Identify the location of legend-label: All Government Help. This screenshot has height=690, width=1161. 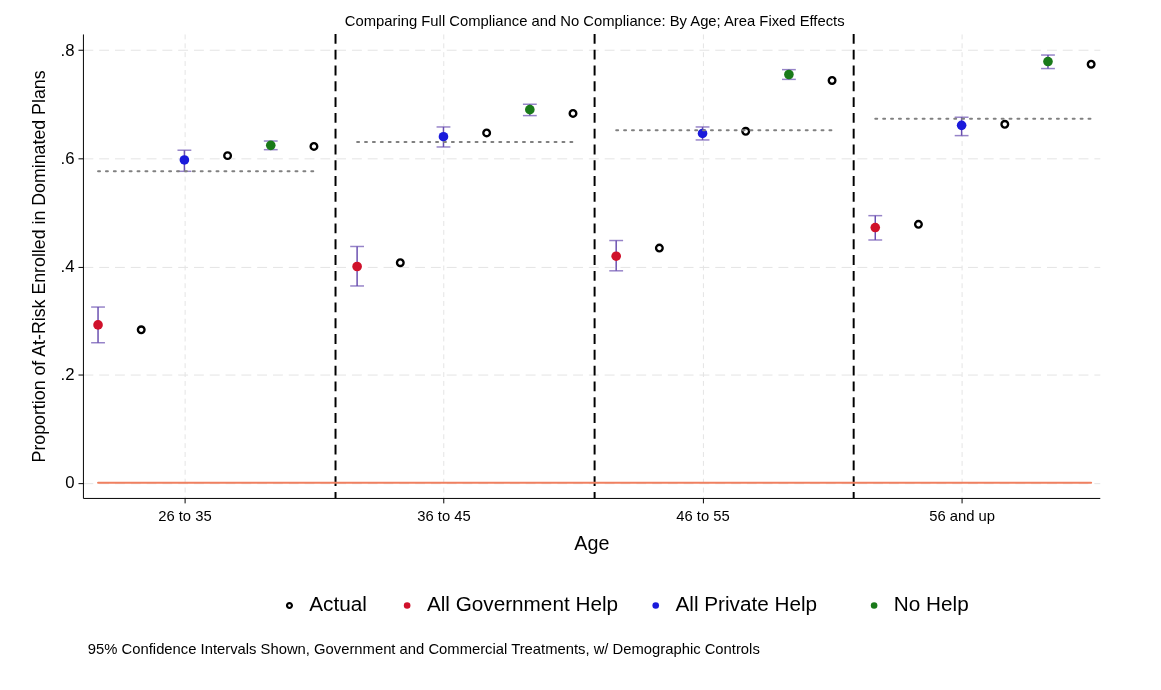
(522, 604).